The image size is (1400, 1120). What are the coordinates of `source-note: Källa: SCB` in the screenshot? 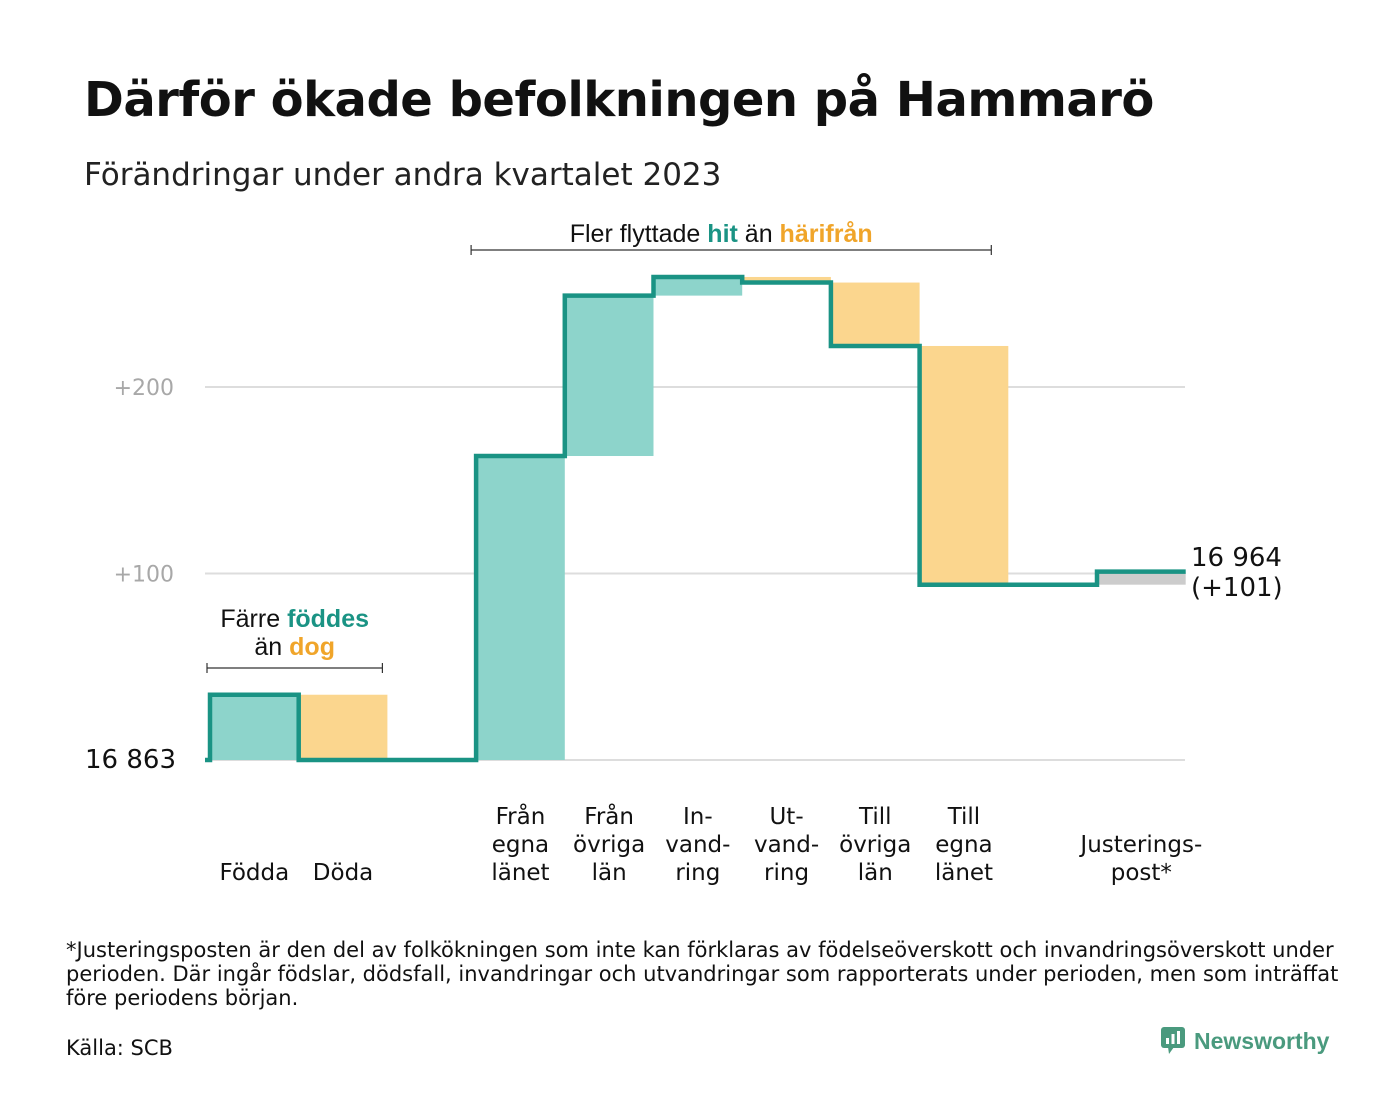 It's located at (119, 1048).